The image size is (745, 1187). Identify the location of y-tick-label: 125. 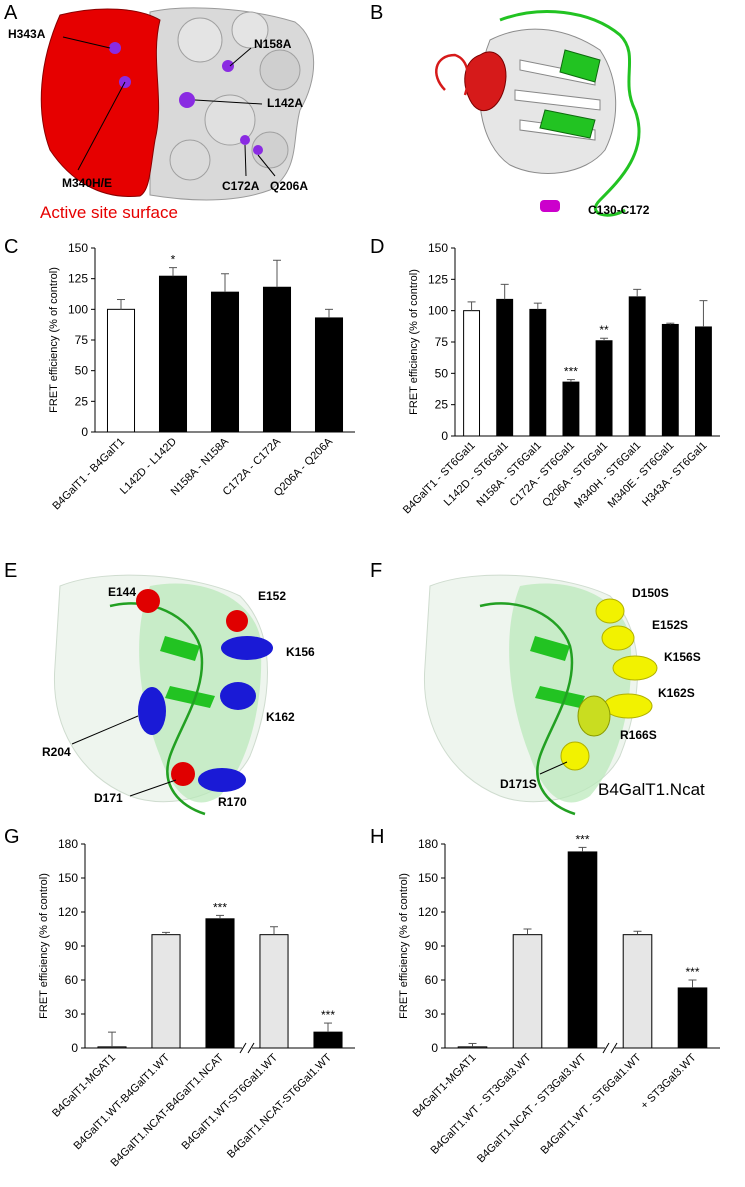
(78, 279).